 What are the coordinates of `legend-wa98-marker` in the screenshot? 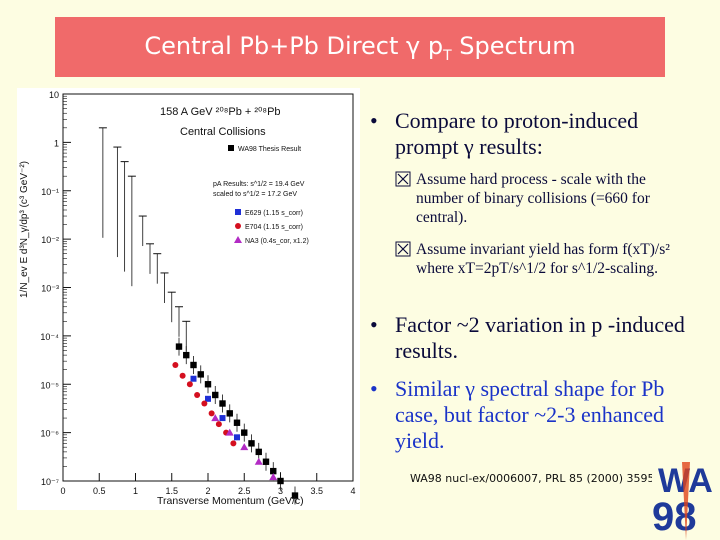 It's located at (231, 148).